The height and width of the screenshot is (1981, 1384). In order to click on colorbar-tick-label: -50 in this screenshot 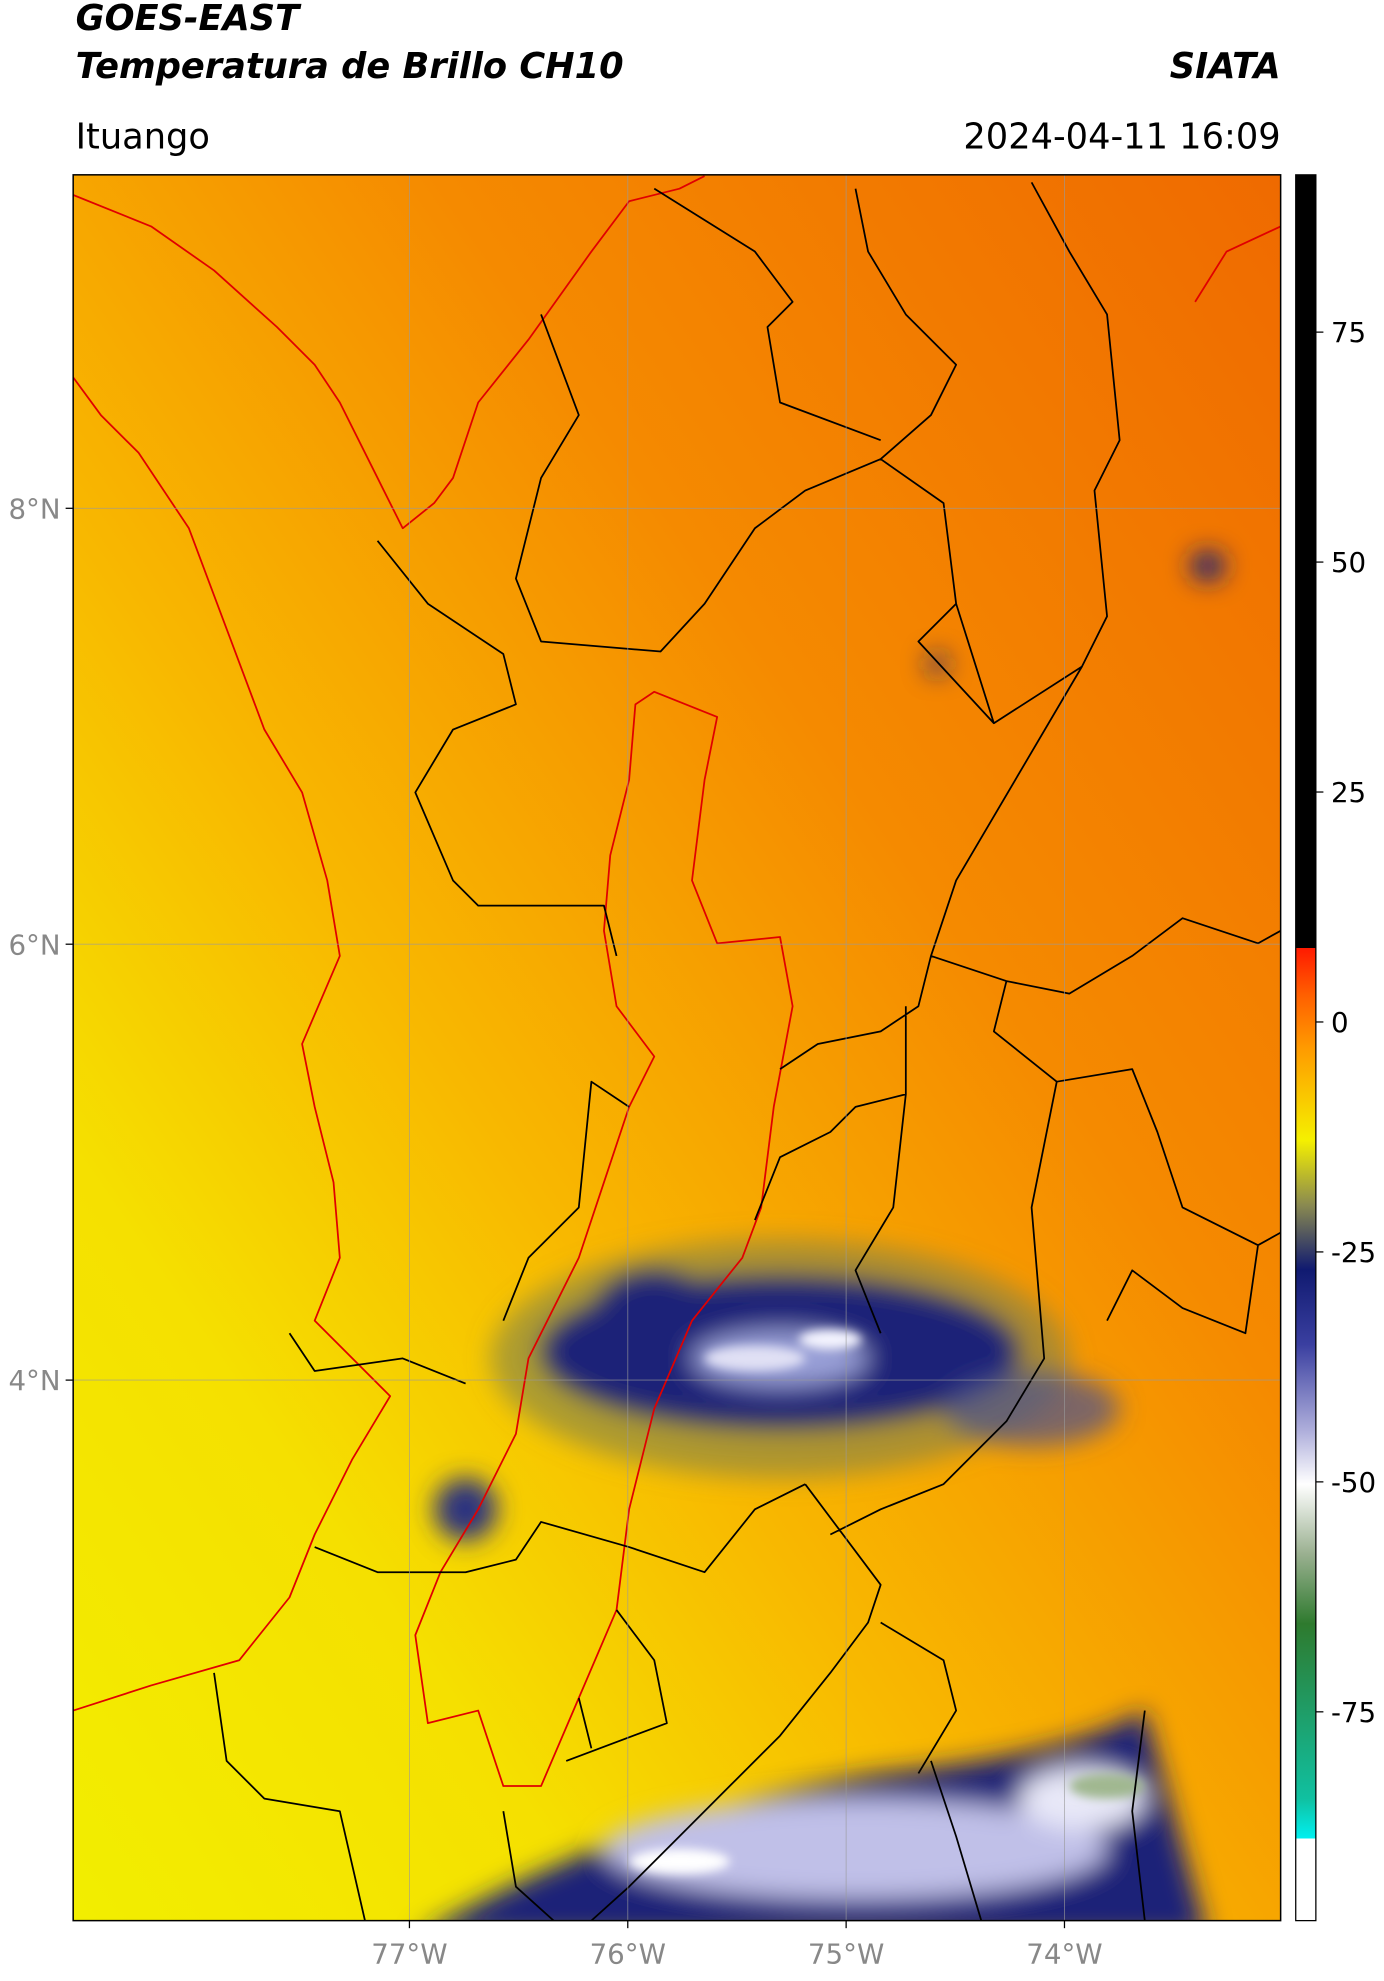, I will do `click(1353, 1482)`.